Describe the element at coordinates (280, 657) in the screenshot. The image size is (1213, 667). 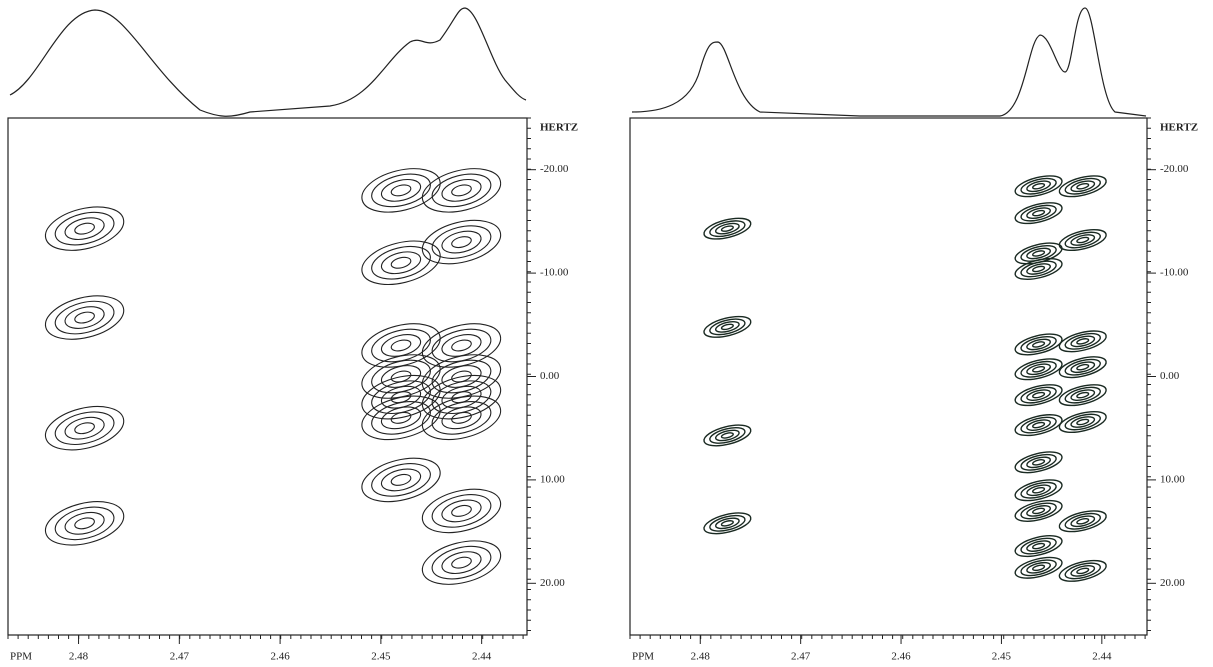
I see `x-tick-label: 2.46` at that location.